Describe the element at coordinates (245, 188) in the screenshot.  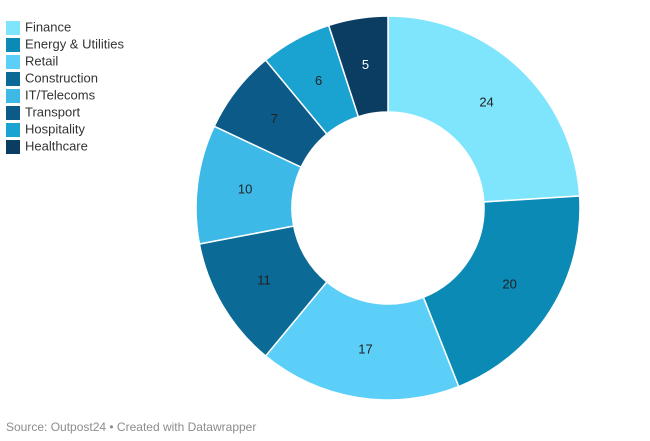
I see `slice-label: 10` at that location.